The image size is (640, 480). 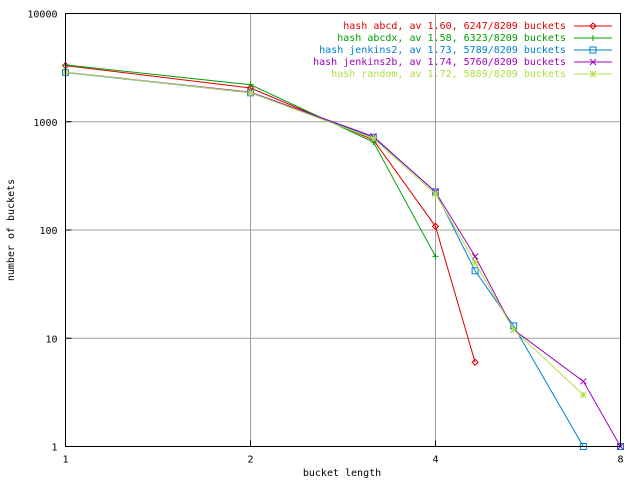 I want to click on y-axis-label: number of buckets, so click(x=11, y=230).